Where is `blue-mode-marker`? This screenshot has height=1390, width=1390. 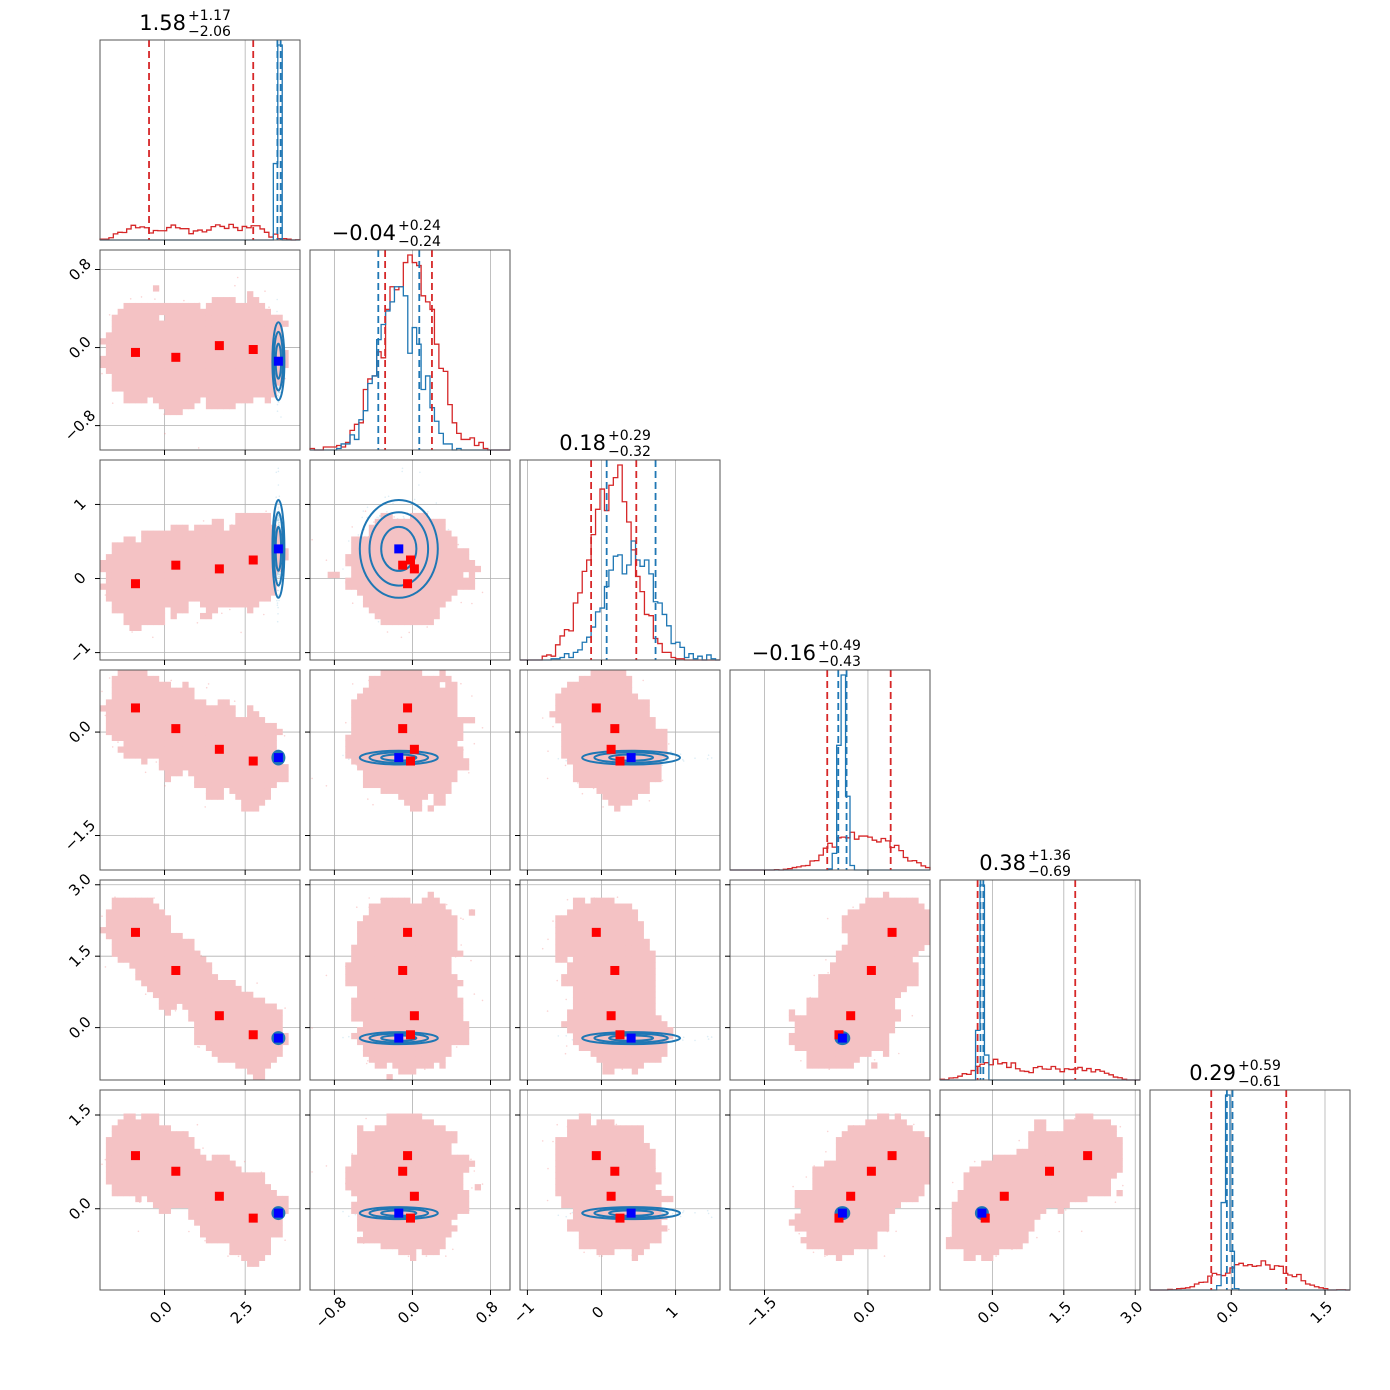
blue-mode-marker is located at coordinates (278, 361).